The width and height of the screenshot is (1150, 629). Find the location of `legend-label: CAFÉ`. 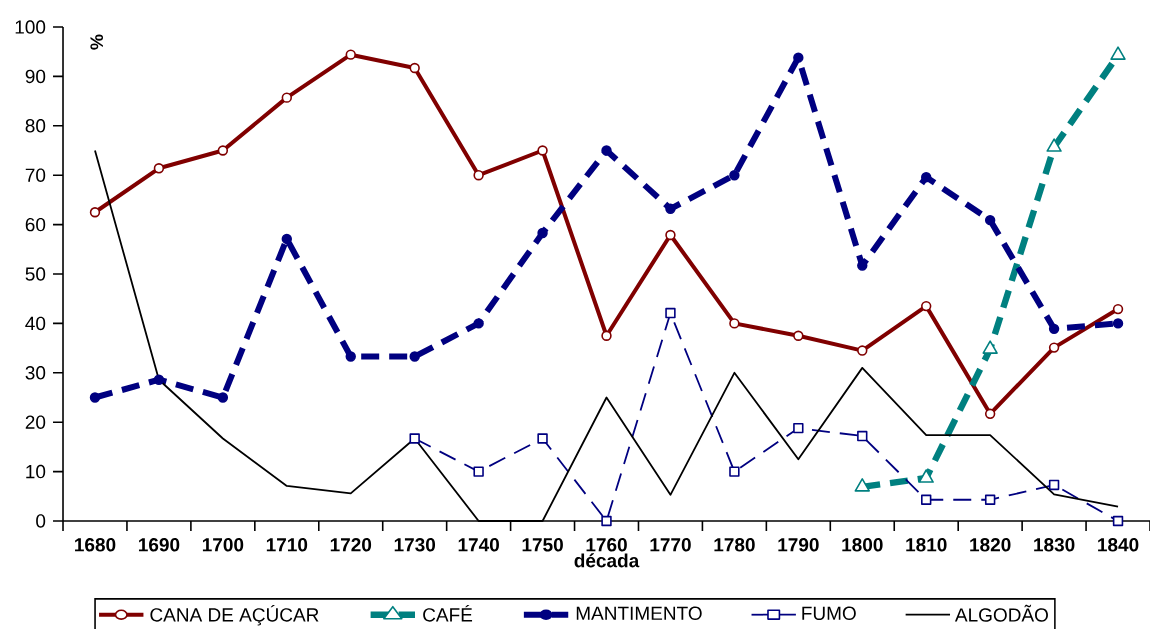

legend-label: CAFÉ is located at coordinates (448, 613).